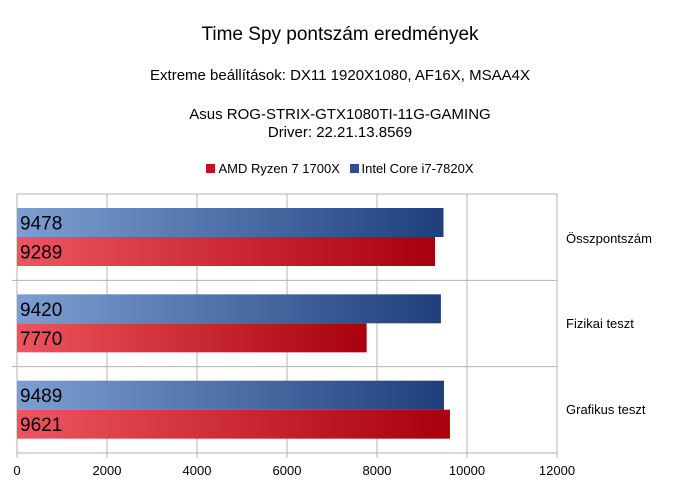  I want to click on chart-legend: AMD Ryzen 7 1700X Intel Core i7-7820X, so click(340, 168).